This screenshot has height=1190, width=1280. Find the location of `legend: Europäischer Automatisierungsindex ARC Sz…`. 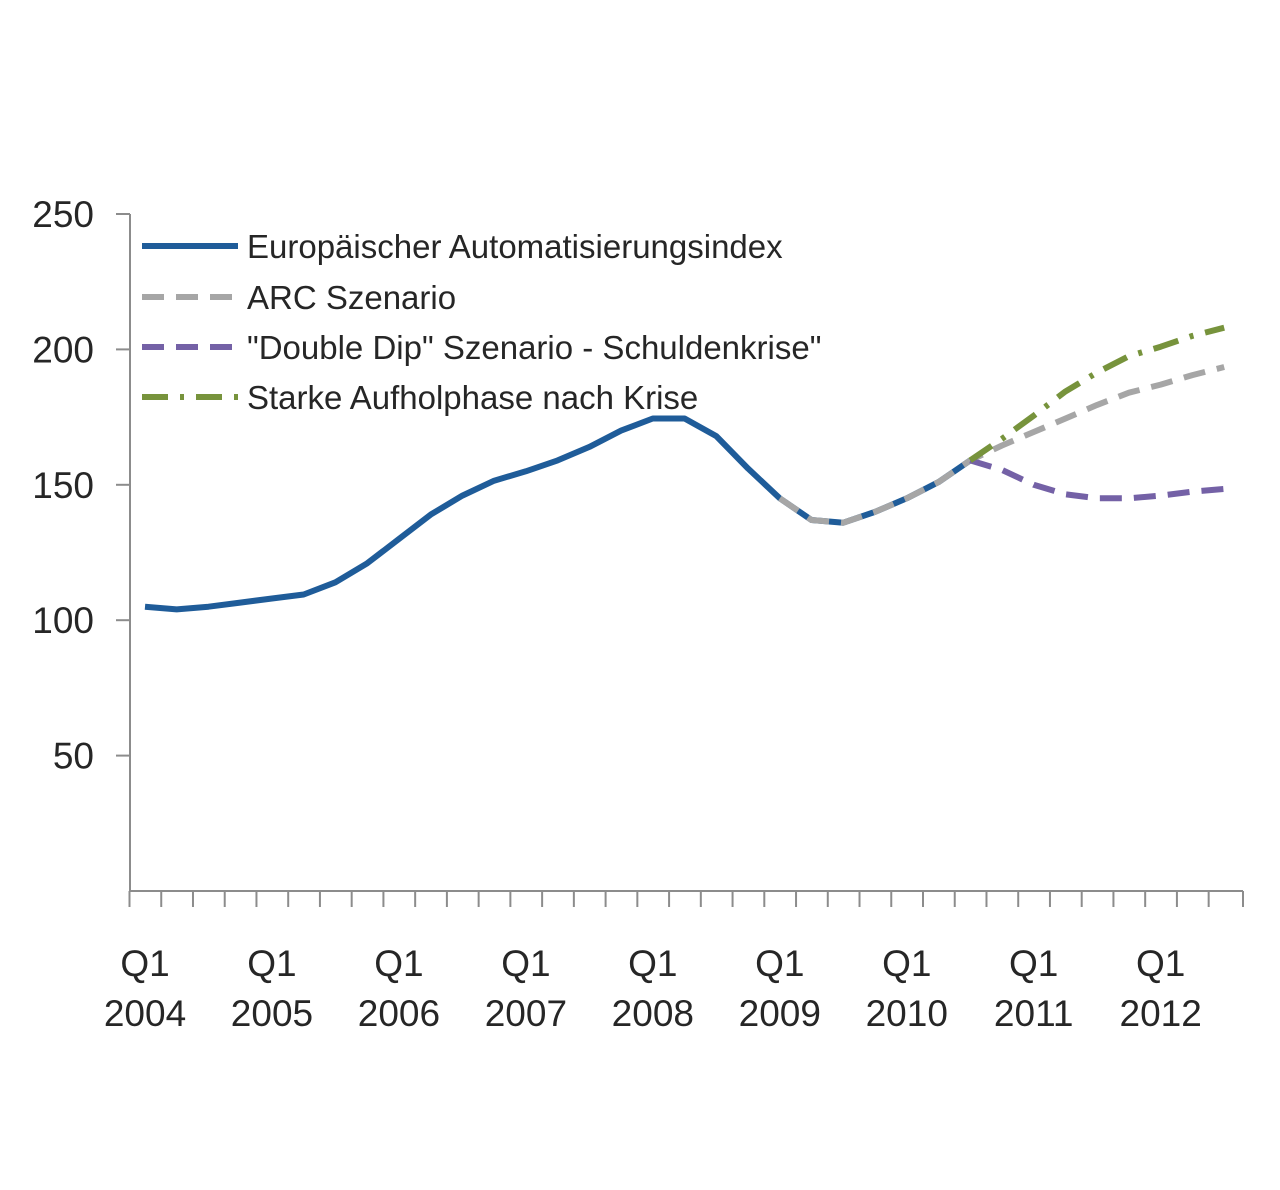

legend: Europäischer Automatisierungsindex ARC Sz… is located at coordinates (481, 322).